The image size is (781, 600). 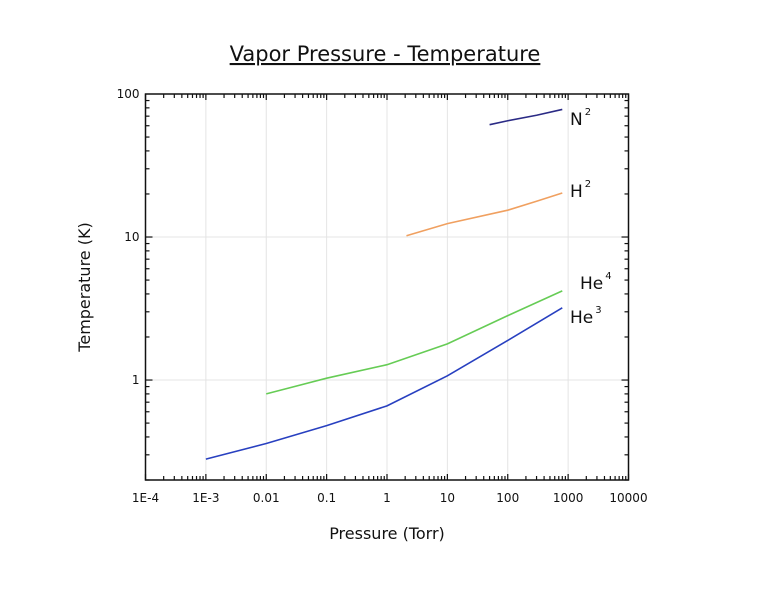 I want to click on series-label-superscript: 3, so click(x=598, y=310).